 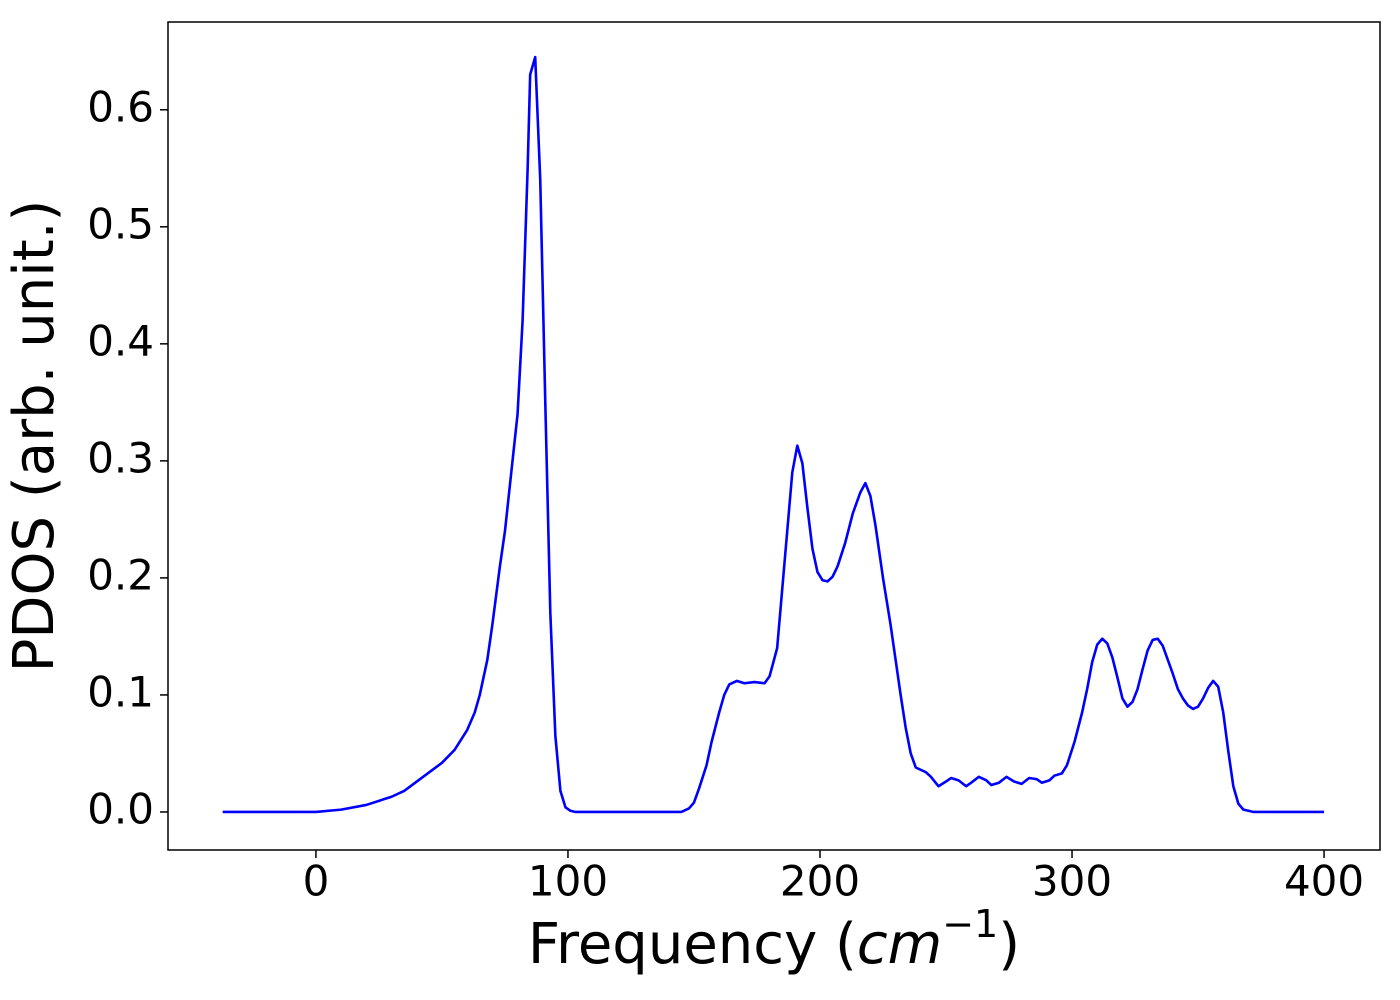 I want to click on y-tick-label: 0.6, so click(x=120, y=106).